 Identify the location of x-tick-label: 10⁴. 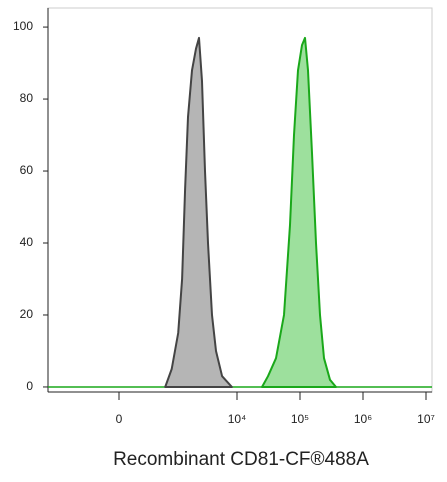
(237, 419).